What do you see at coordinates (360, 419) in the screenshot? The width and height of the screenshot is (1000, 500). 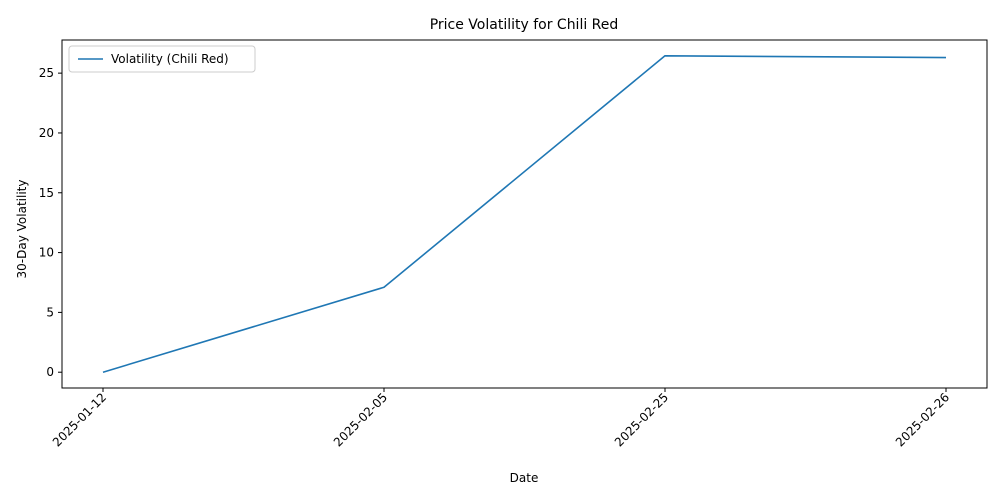 I see `x-tick-label: 2025-02-05` at bounding box center [360, 419].